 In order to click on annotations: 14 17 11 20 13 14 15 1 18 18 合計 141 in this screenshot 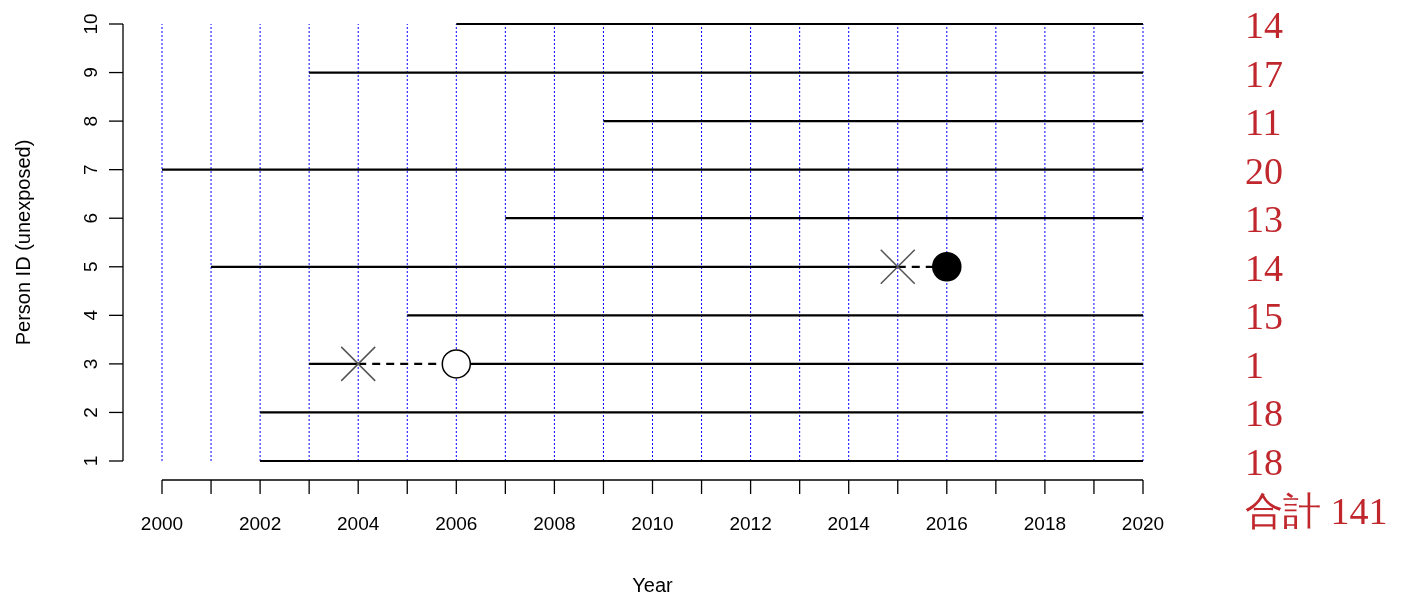, I will do `click(1316, 268)`.